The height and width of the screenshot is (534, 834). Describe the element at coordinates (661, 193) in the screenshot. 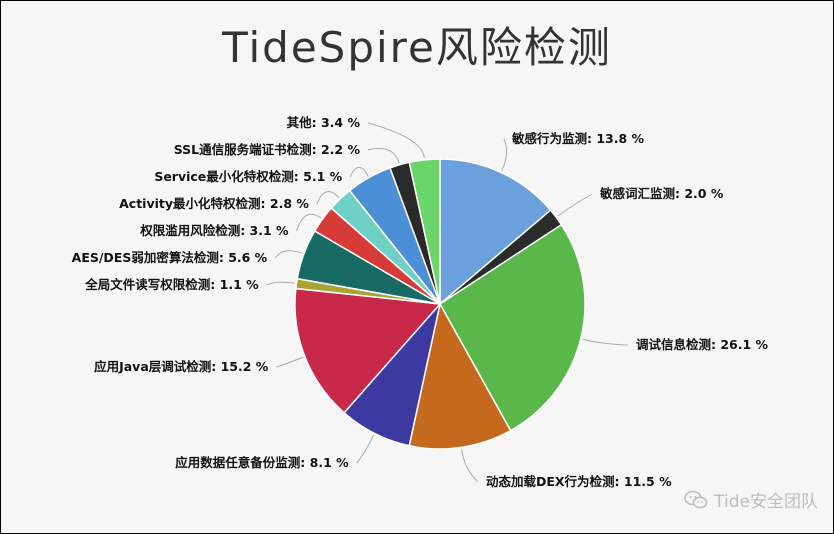

I see `slice-label: 敏感词汇监测: 2.0 %` at that location.